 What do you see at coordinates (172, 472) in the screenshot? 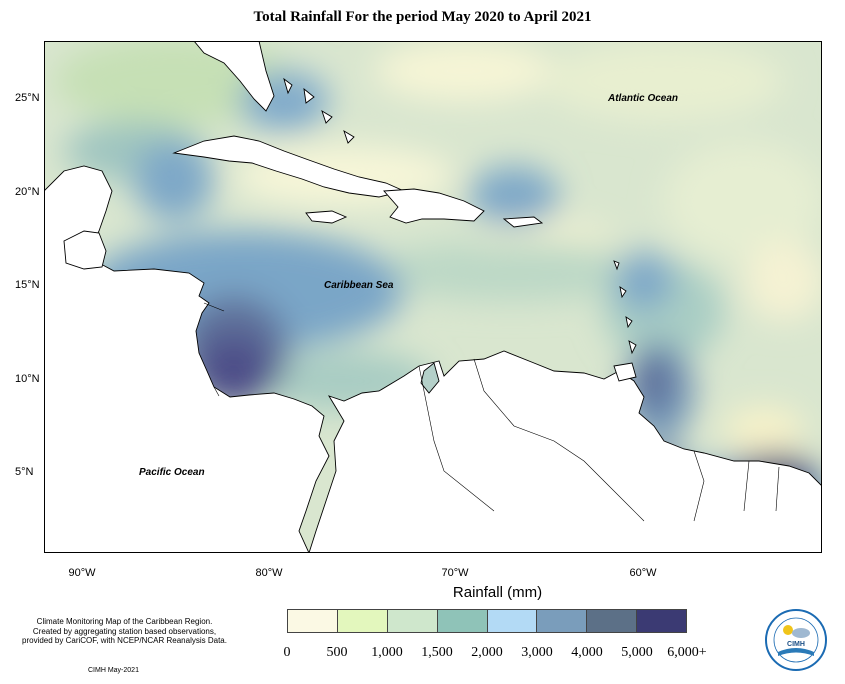
I see `pacific-ocean-label: Pacific Ocean` at bounding box center [172, 472].